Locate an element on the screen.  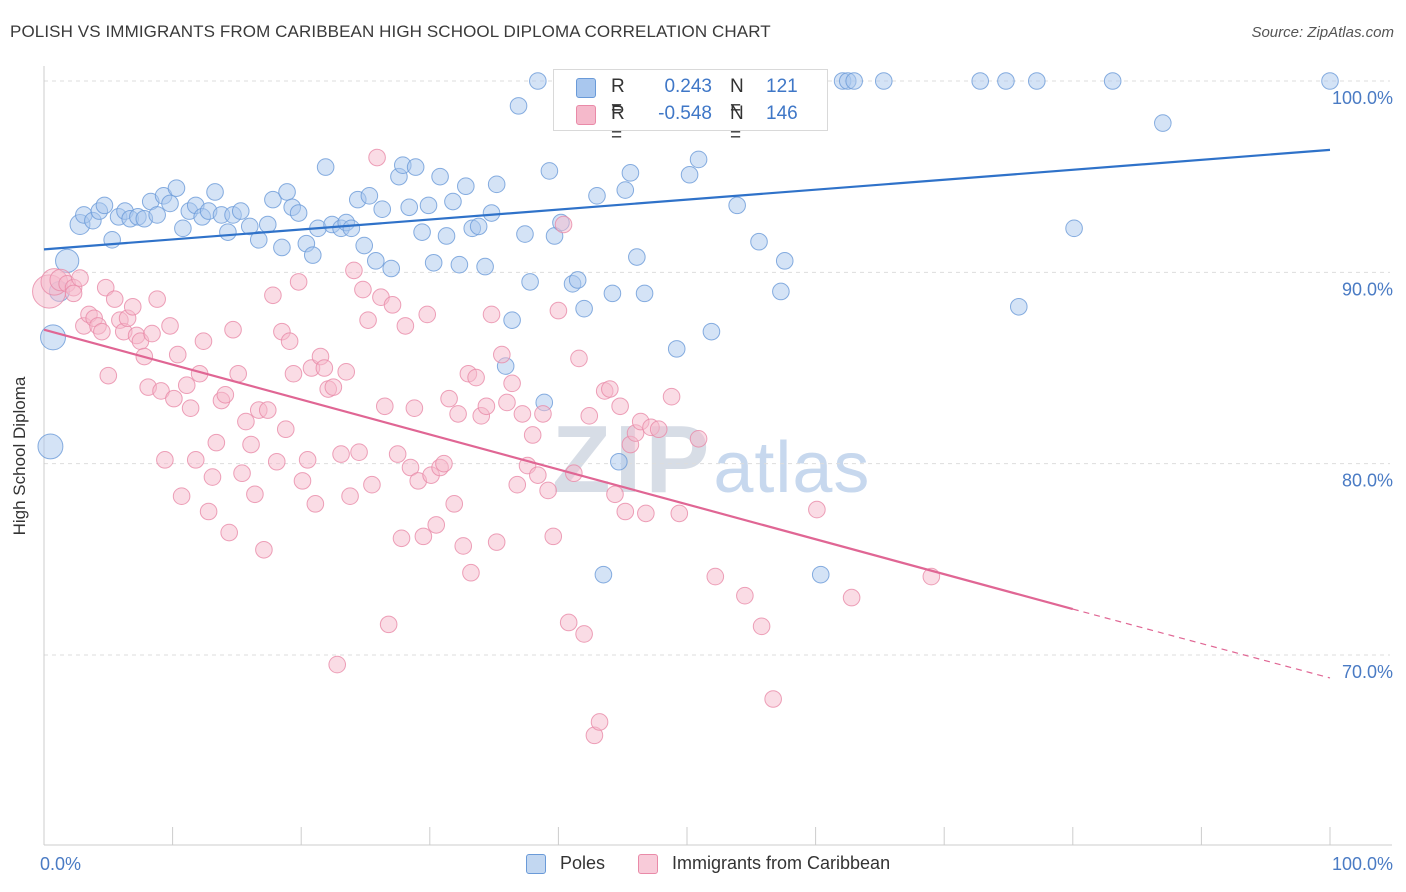
y-tick-label: 100.0% is located at coordinates (1362, 98).